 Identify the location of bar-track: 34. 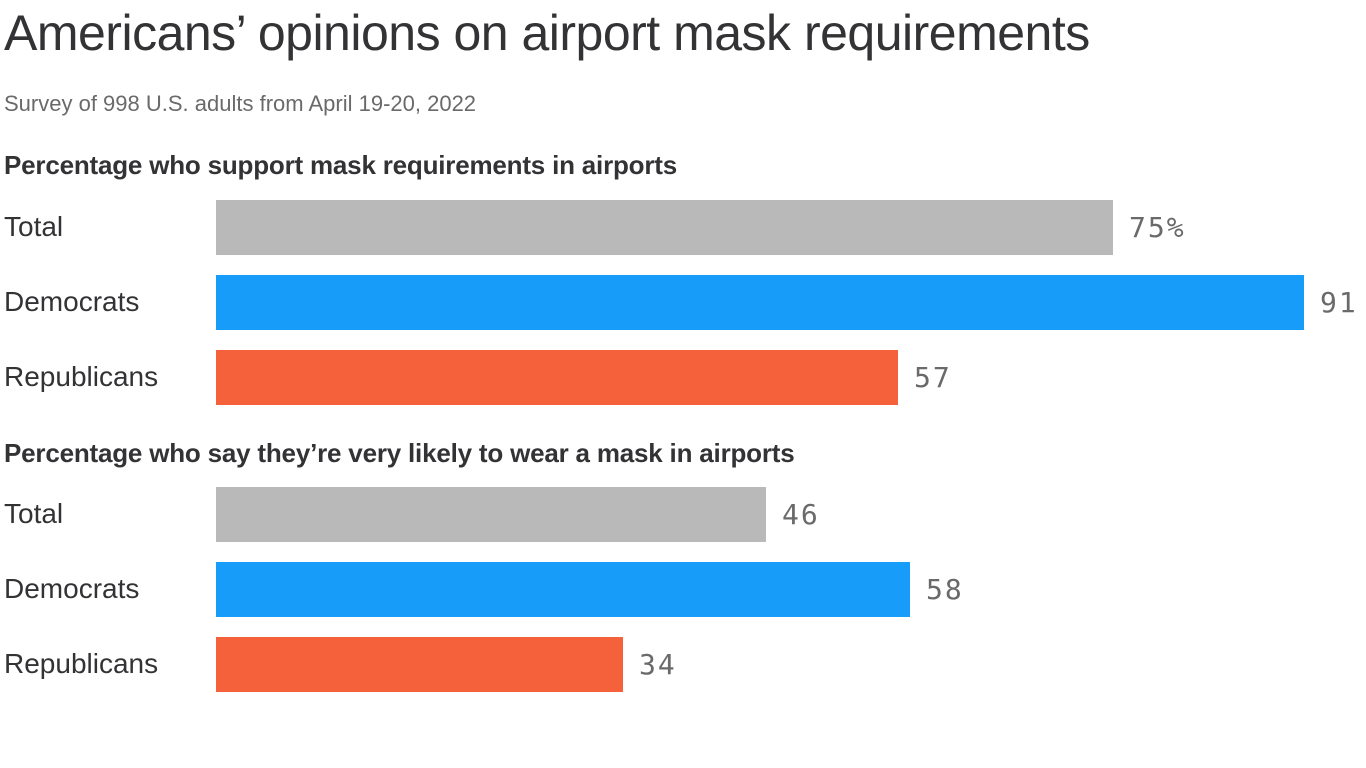
(446, 664).